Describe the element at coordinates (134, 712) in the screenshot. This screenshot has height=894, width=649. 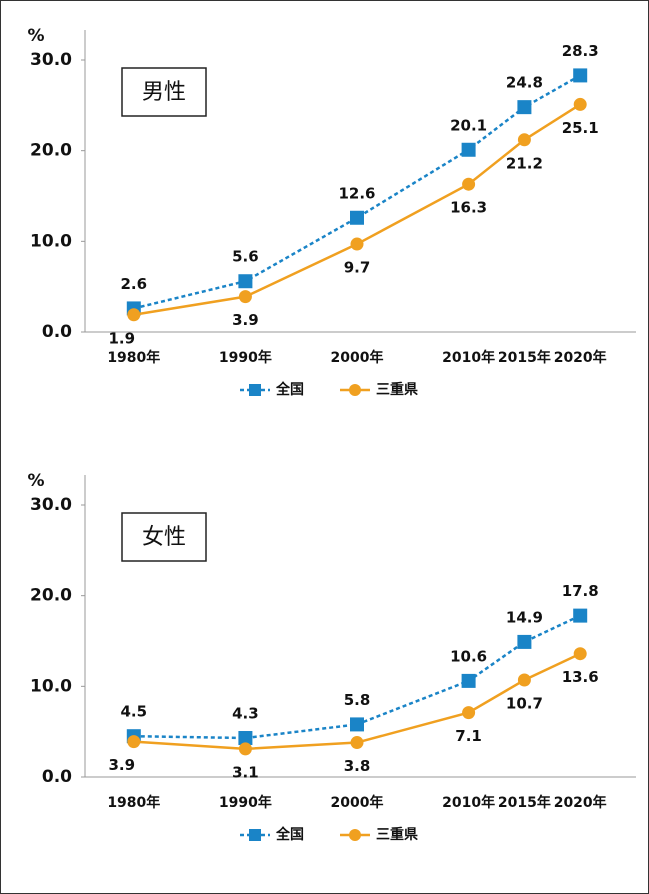
I see `data-label: 4.5` at that location.